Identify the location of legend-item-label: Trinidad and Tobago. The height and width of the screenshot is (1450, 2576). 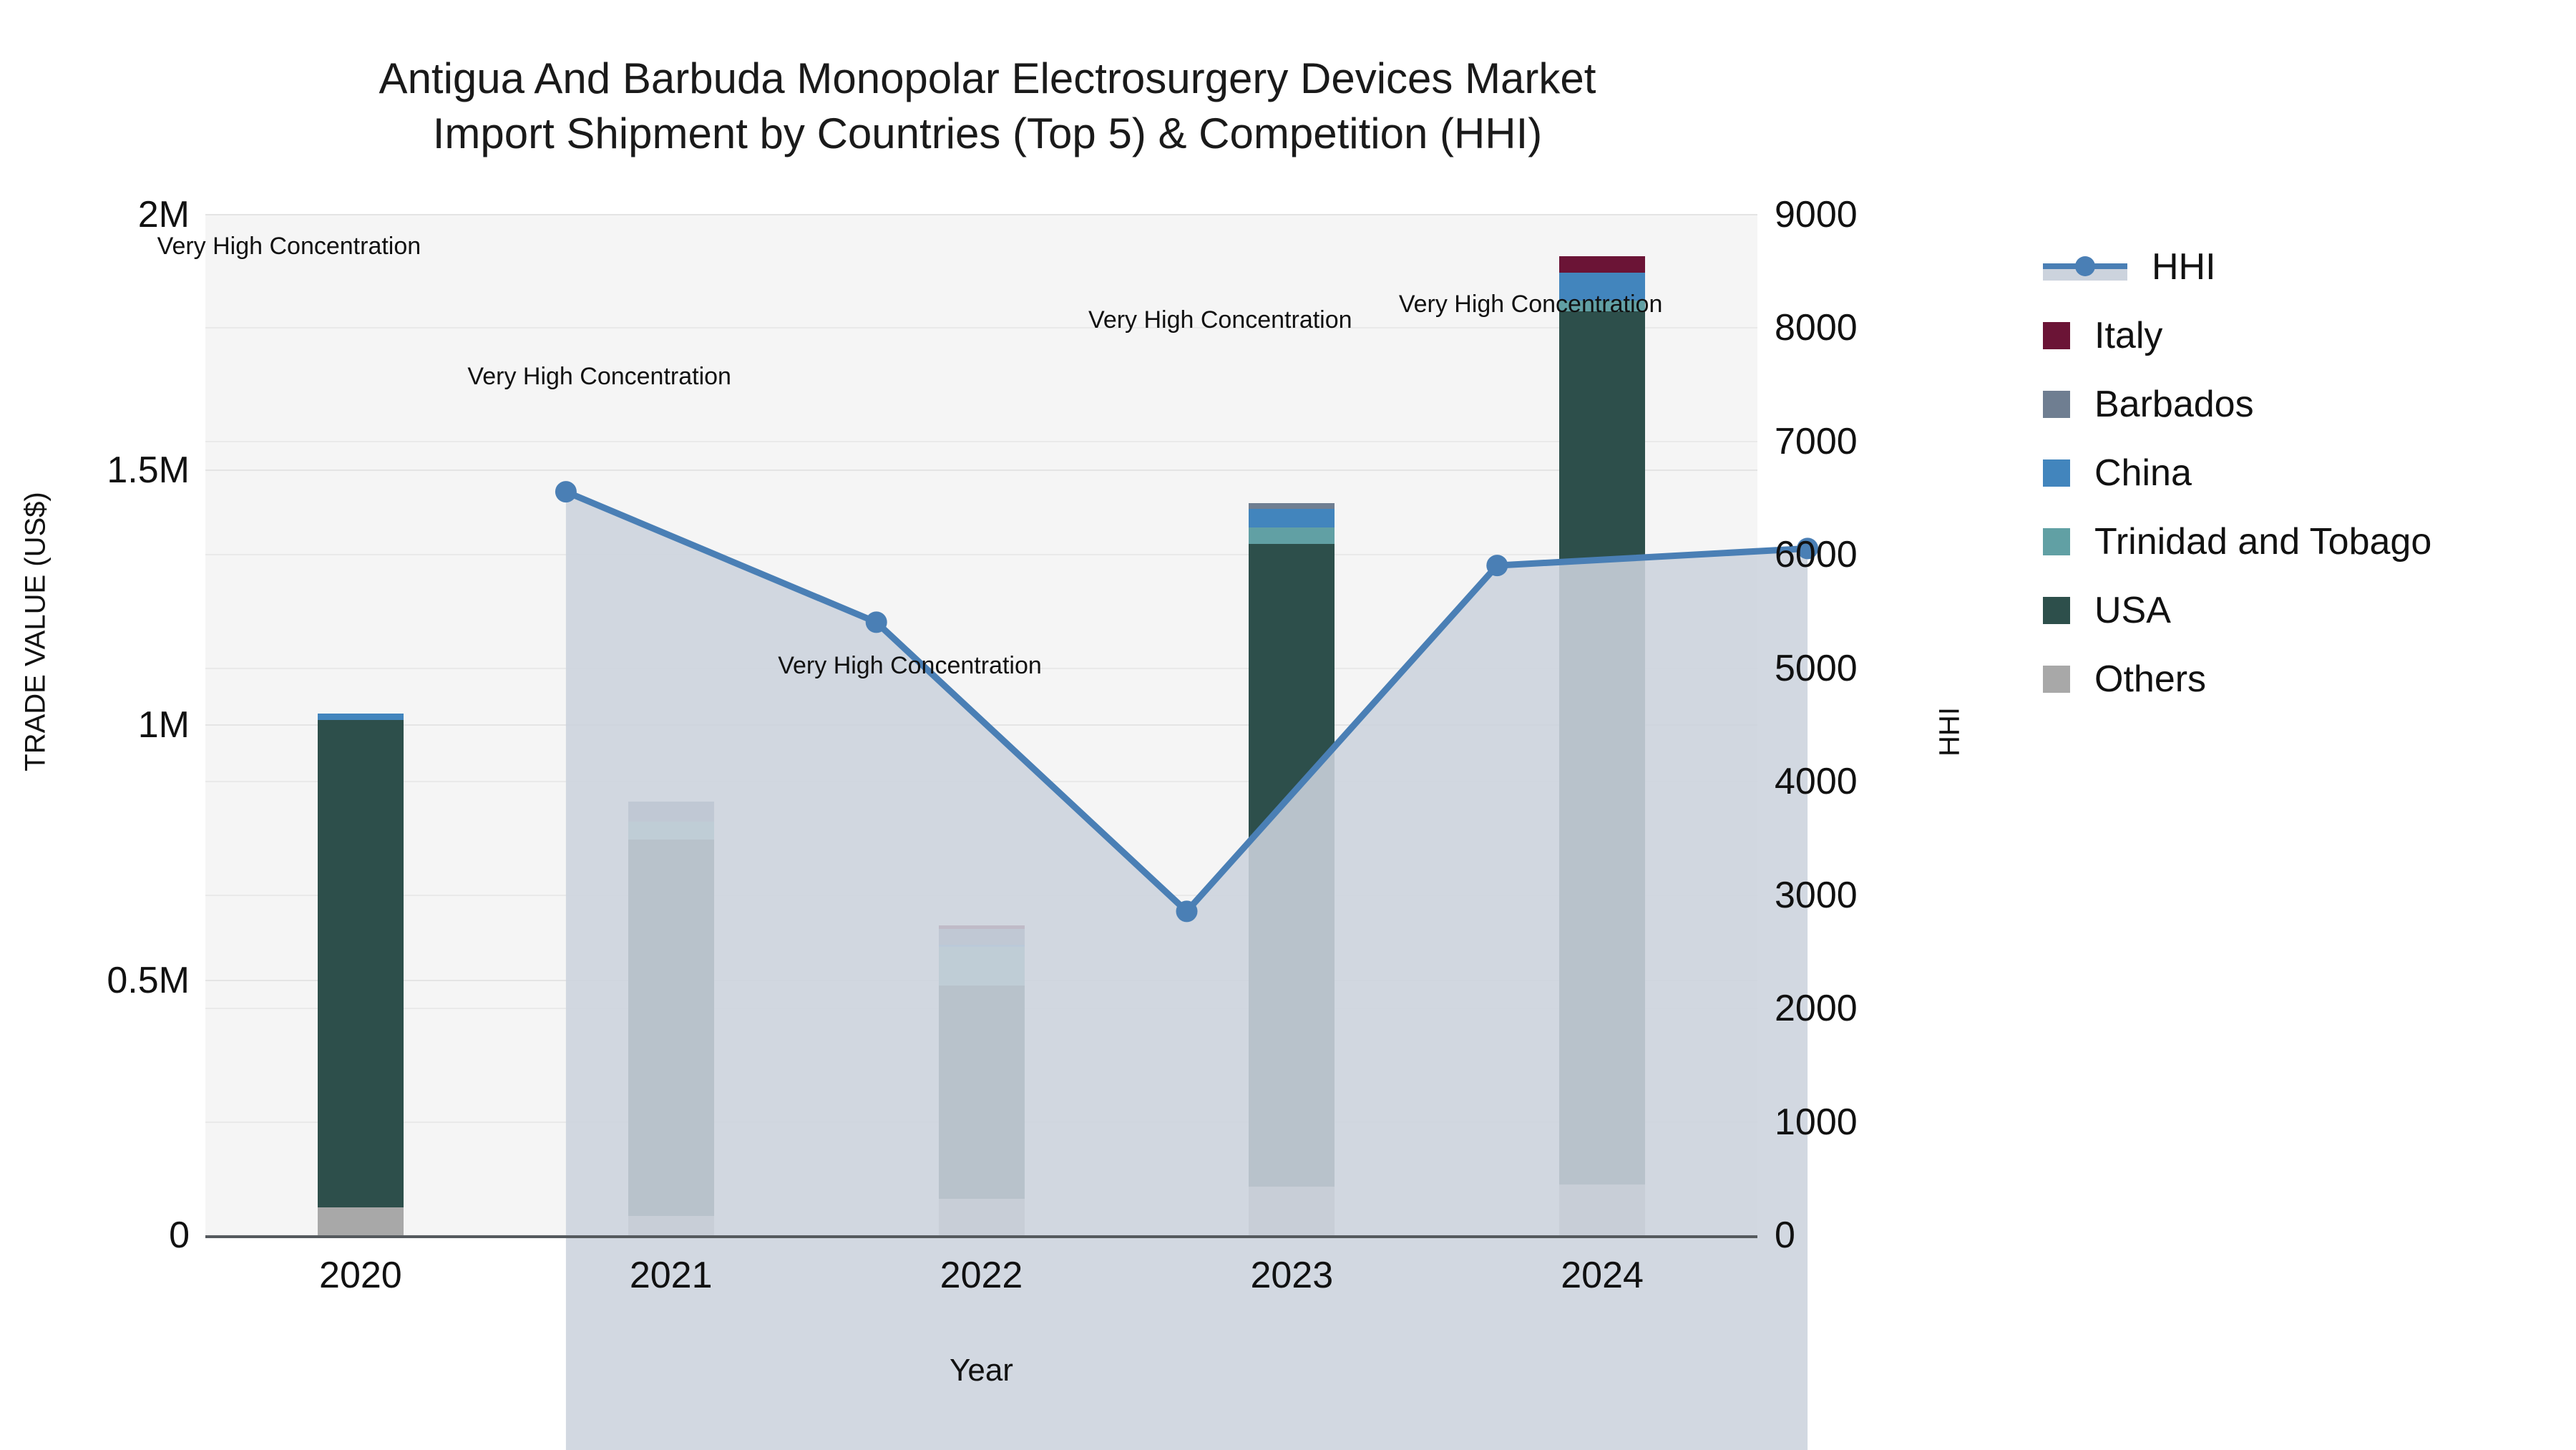
(2263, 542).